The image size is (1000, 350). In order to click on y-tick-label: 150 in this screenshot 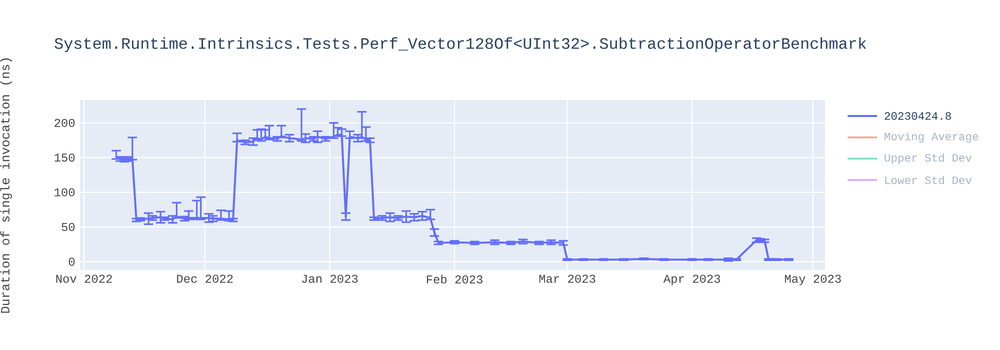, I will do `click(64, 158)`.